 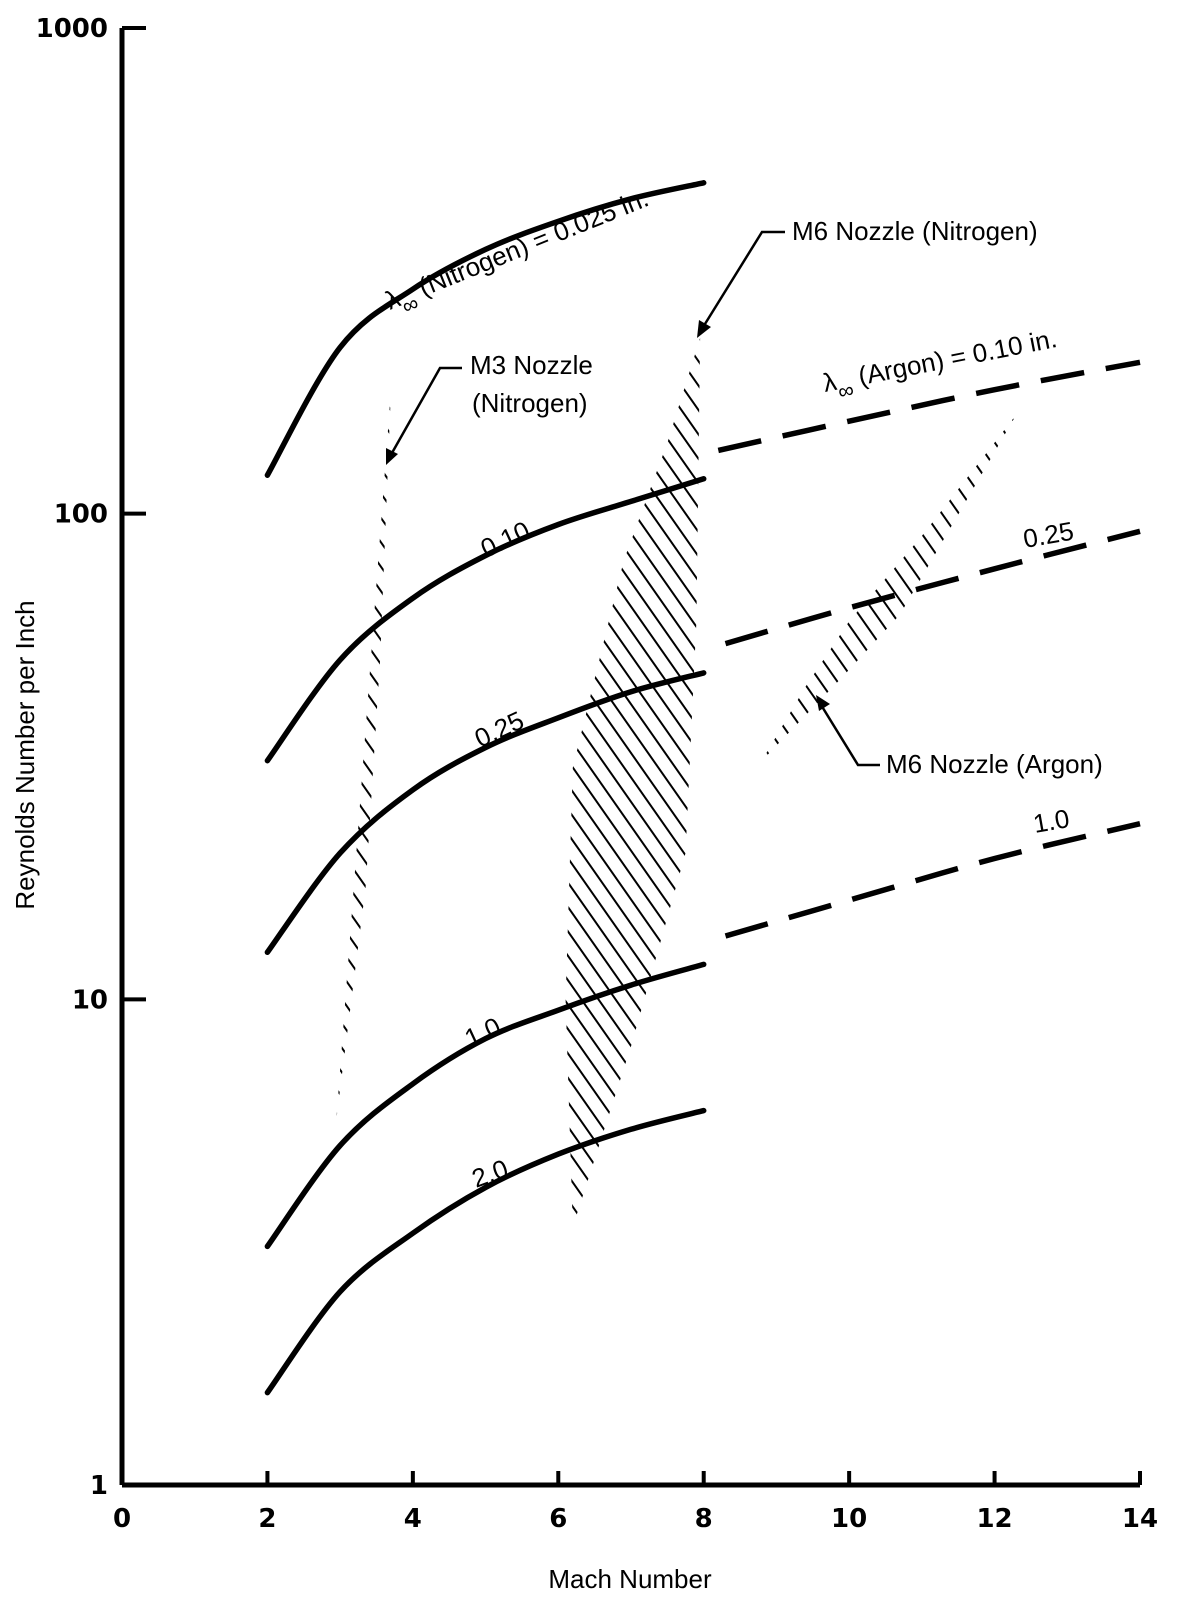 What do you see at coordinates (531, 365) in the screenshot?
I see `annotation-m3-line1: M3 Nozzle` at bounding box center [531, 365].